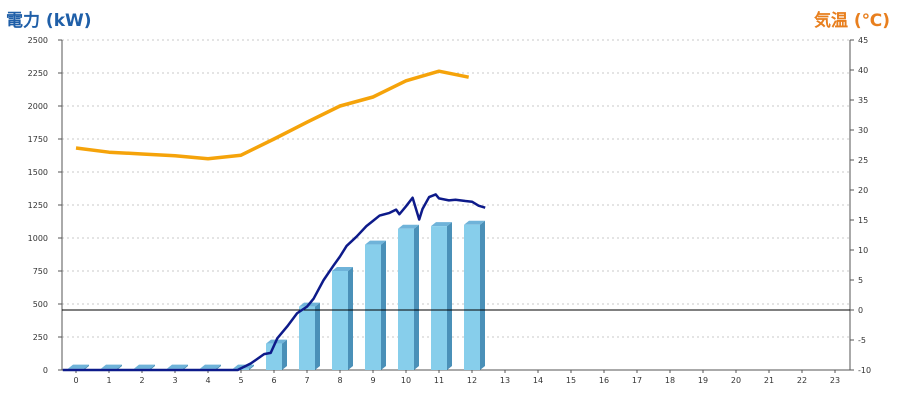 The height and width of the screenshot is (400, 900). I want to click on right-tick-label: 45, so click(863, 40).